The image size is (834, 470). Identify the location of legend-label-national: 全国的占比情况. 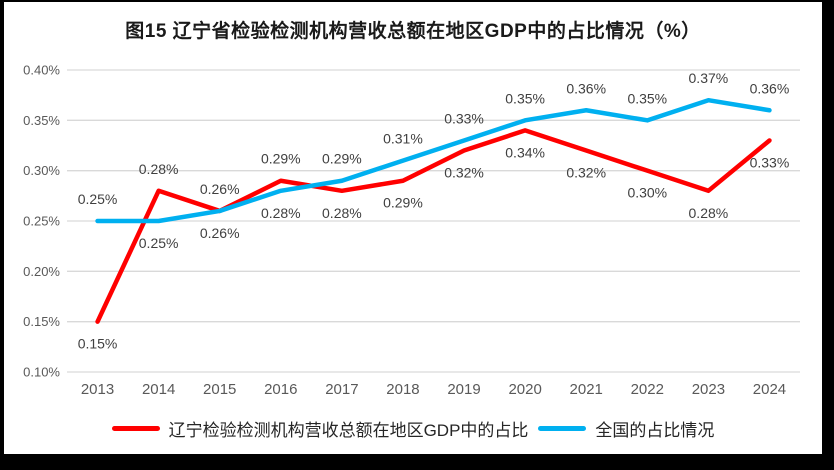
(655, 430).